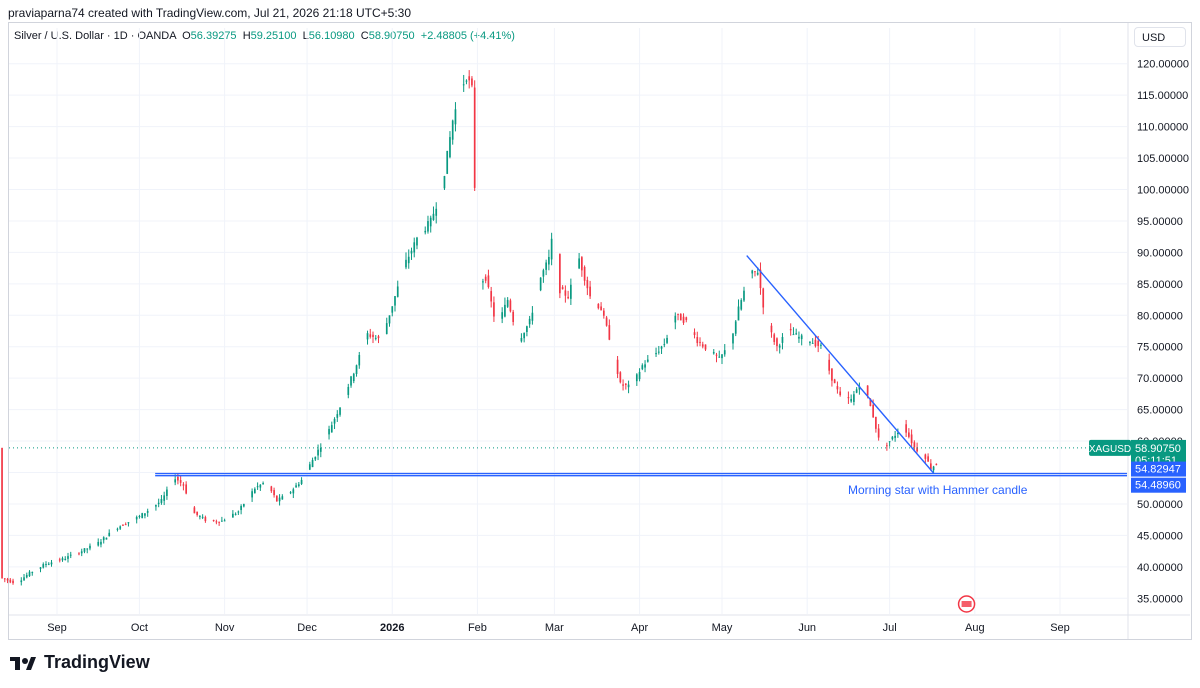  What do you see at coordinates (477, 628) in the screenshot?
I see `x-tick-label: Feb` at bounding box center [477, 628].